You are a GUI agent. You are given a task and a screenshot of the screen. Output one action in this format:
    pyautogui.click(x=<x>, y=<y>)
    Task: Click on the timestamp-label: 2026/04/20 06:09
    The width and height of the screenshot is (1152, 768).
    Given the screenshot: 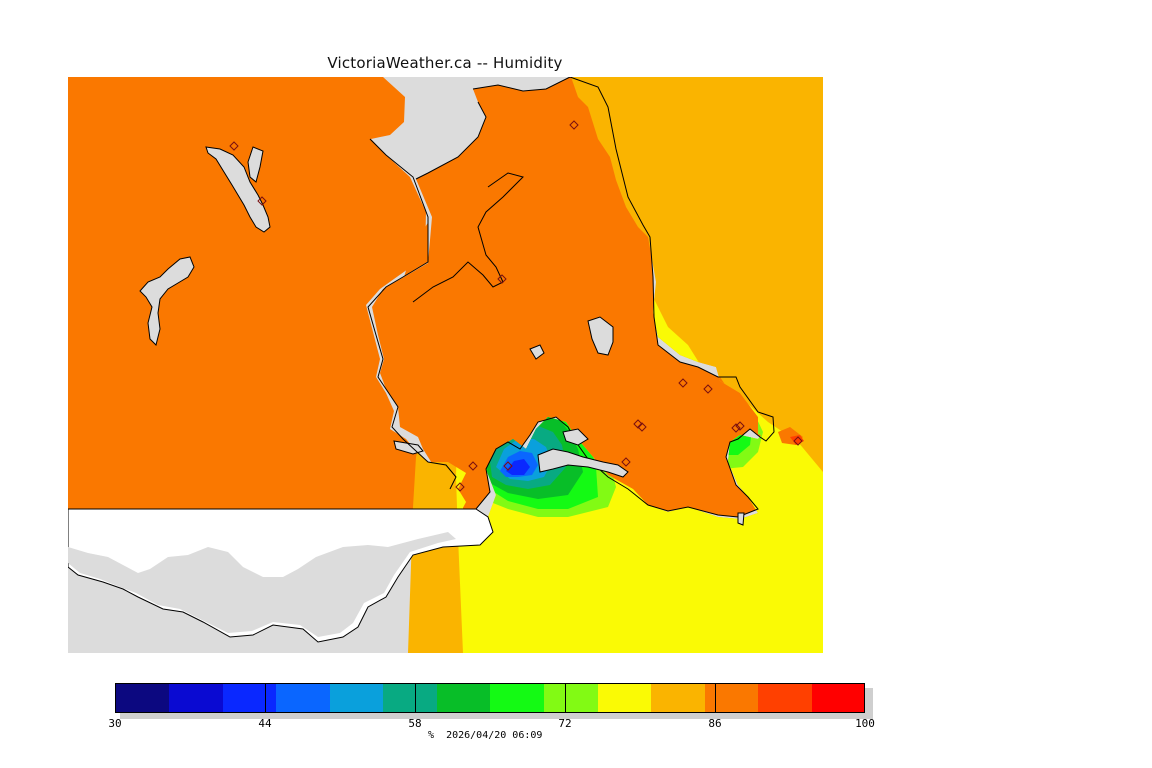 What is the action you would take?
    pyautogui.click(x=494, y=735)
    